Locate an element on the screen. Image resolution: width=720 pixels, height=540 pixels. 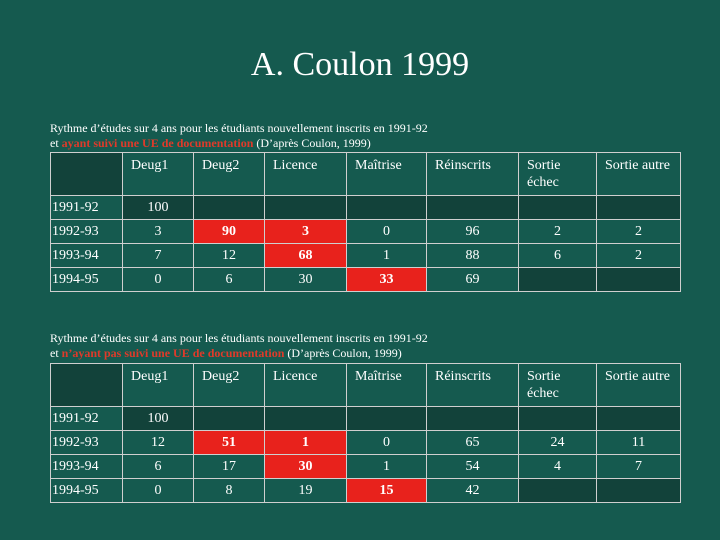
table1-caption-prefix: et is located at coordinates (56, 143).